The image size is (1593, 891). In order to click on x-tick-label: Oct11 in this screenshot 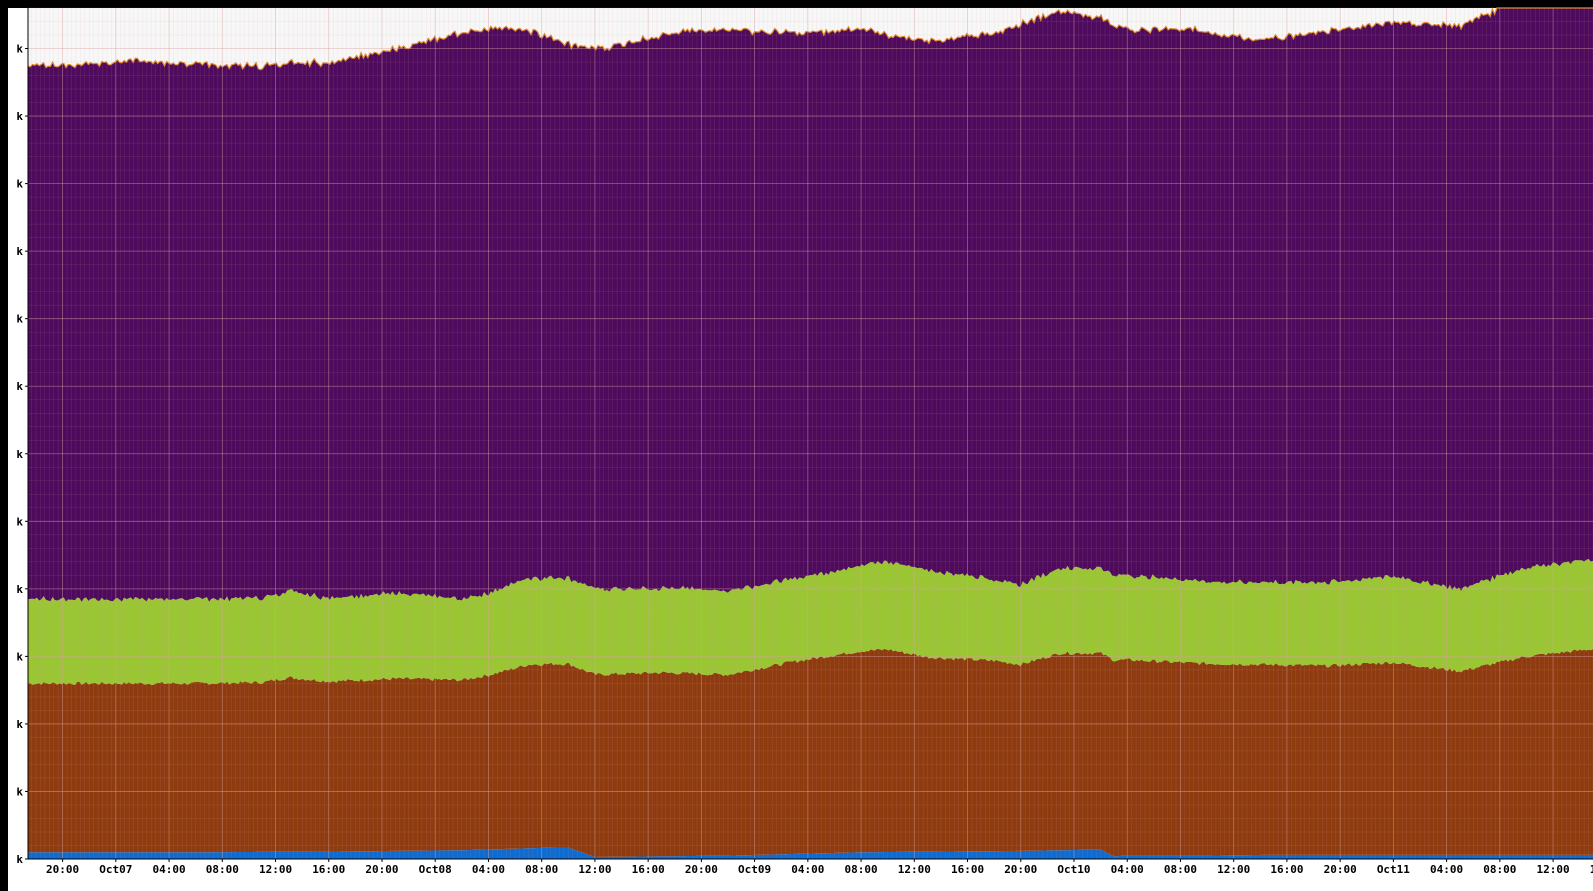, I will do `click(1393, 869)`.